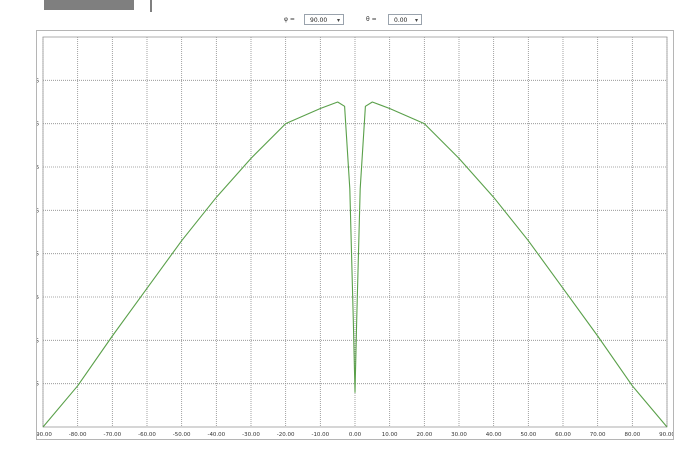 This screenshot has width=676, height=451. What do you see at coordinates (38, 125) in the screenshot?
I see `y-tick-label: 1.400E6` at bounding box center [38, 125].